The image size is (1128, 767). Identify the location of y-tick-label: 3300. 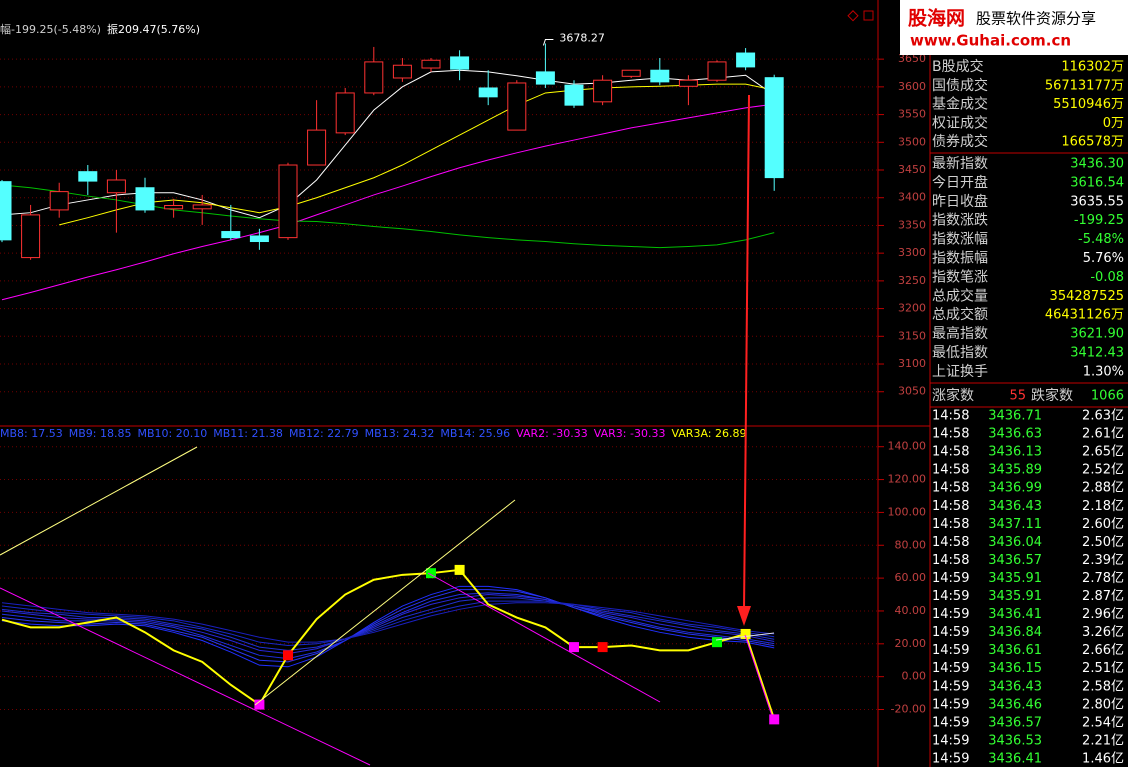
(912, 252).